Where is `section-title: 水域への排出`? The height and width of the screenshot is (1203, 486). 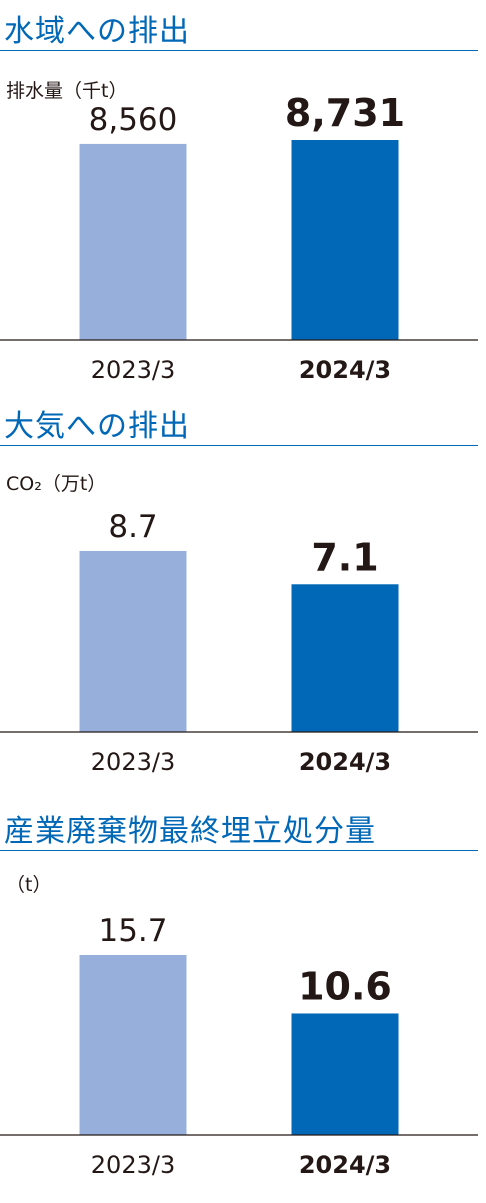
section-title: 水域への排出 is located at coordinates (97, 31).